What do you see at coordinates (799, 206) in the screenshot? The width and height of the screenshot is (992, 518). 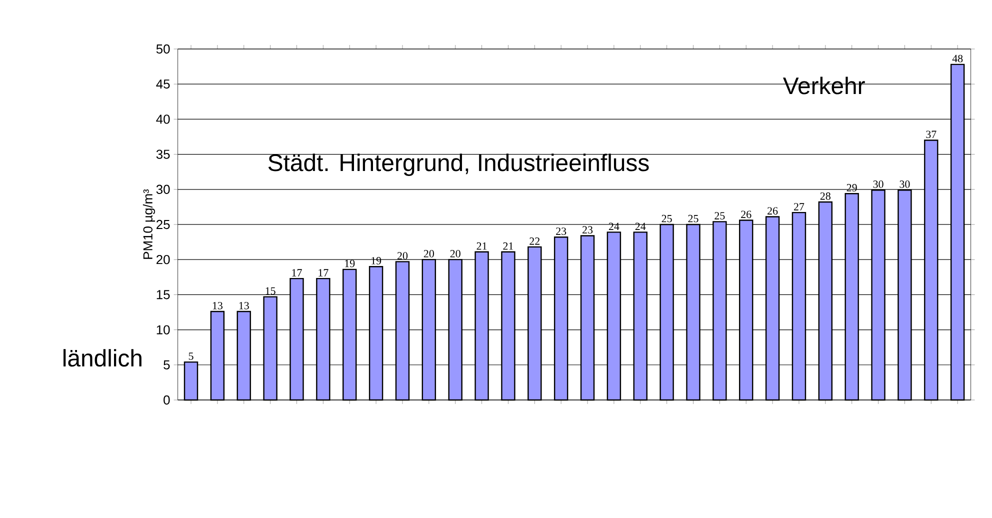 I see `data-label: 27` at bounding box center [799, 206].